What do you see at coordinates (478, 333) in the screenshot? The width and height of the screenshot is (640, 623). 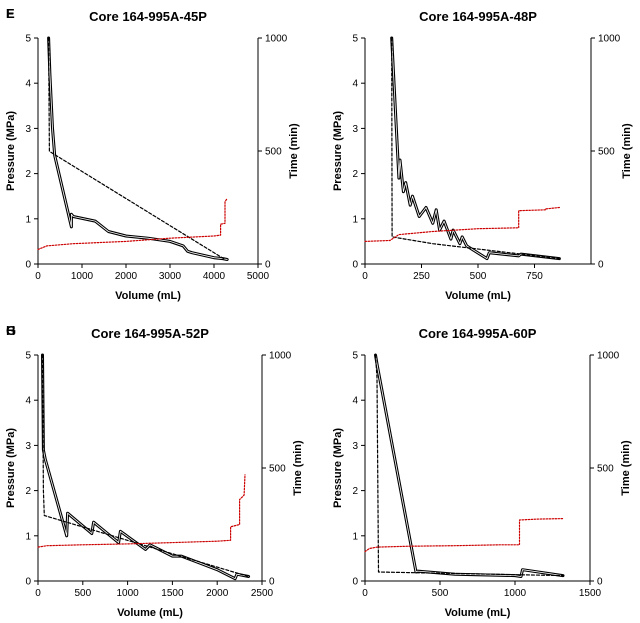 I see `chart-title: Core 164-995A-60P` at bounding box center [478, 333].